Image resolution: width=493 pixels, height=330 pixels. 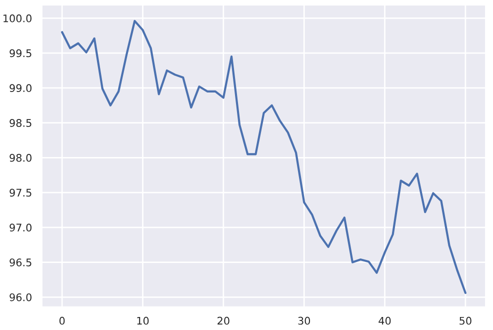 I want to click on y-tick-label: 97.0, so click(x=21, y=228).